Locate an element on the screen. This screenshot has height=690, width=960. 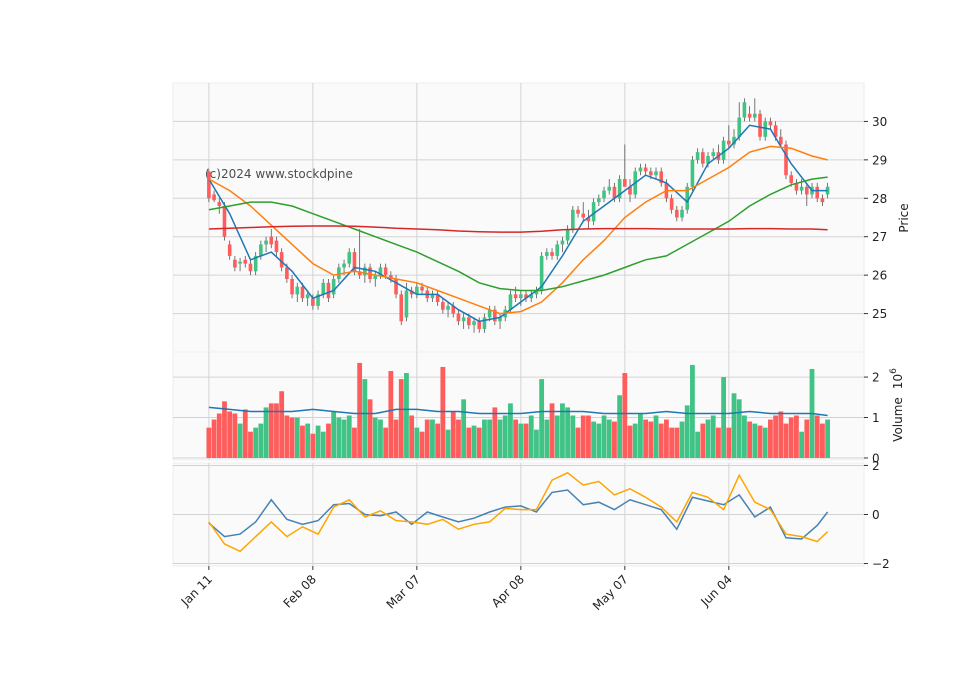
y-tick-label: 2 is located at coordinates (876, 378).